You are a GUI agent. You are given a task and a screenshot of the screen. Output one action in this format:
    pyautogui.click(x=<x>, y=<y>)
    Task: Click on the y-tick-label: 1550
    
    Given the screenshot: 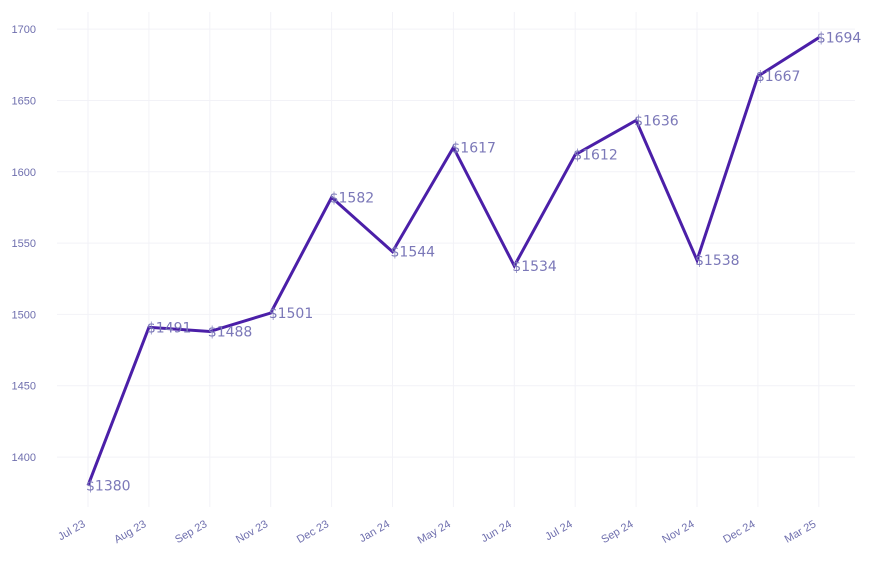 What is the action you would take?
    pyautogui.click(x=24, y=244)
    